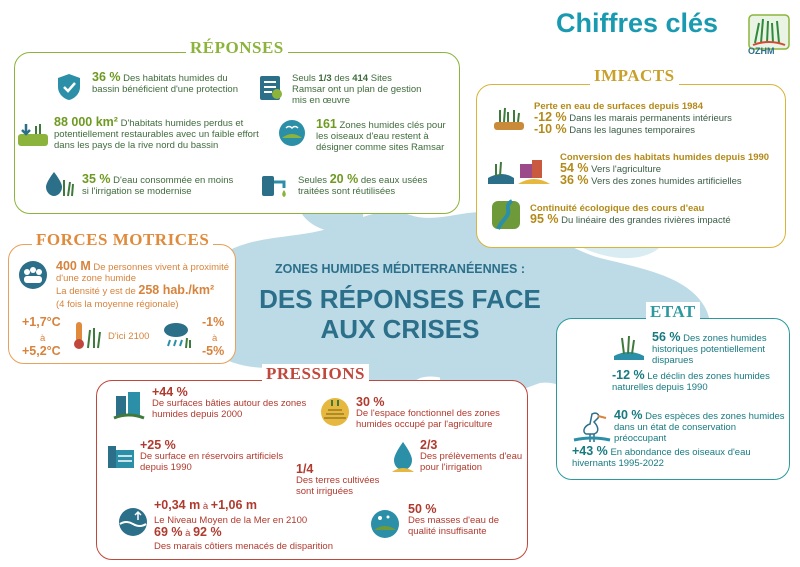 Image resolution: width=800 pixels, height=567 pixels. What do you see at coordinates (206, 505) in the screenshot?
I see `pressions-item-6: +0,34 m à +1,06 m` at bounding box center [206, 505].